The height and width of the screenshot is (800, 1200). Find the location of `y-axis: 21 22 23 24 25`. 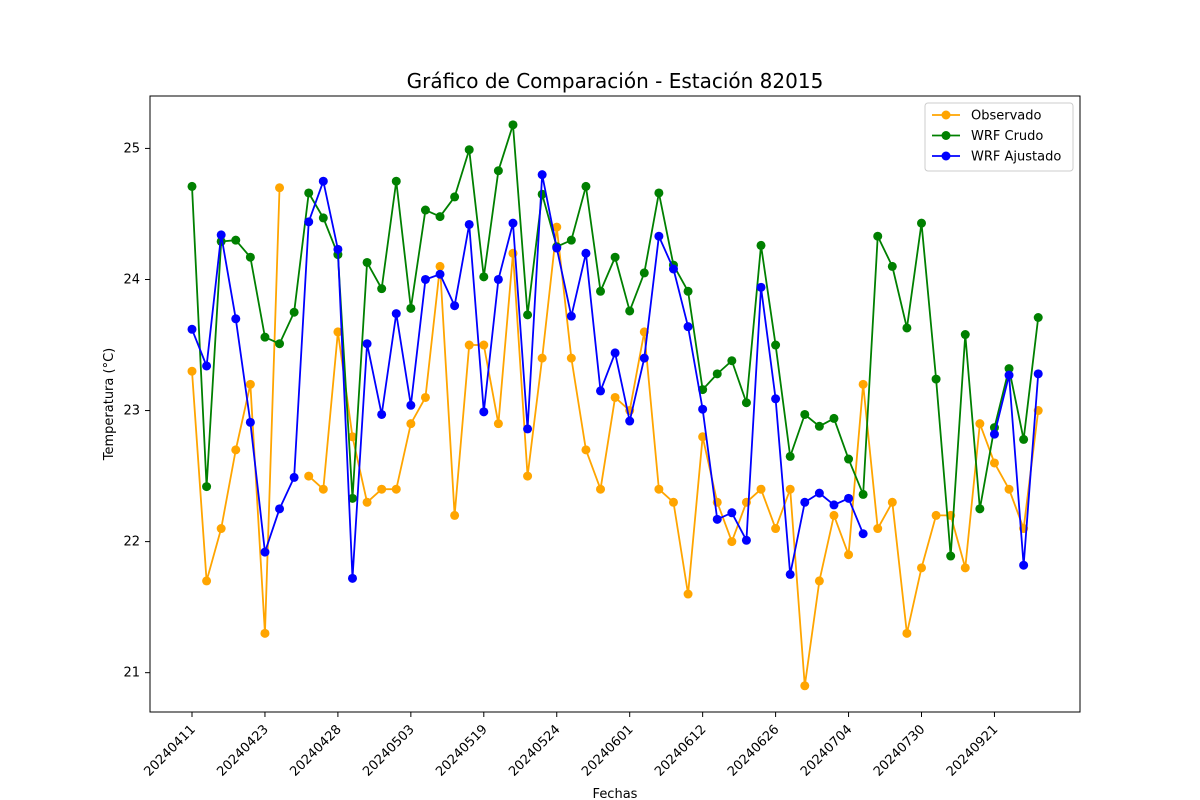

y-axis: 21 22 23 24 25 is located at coordinates (136, 411).